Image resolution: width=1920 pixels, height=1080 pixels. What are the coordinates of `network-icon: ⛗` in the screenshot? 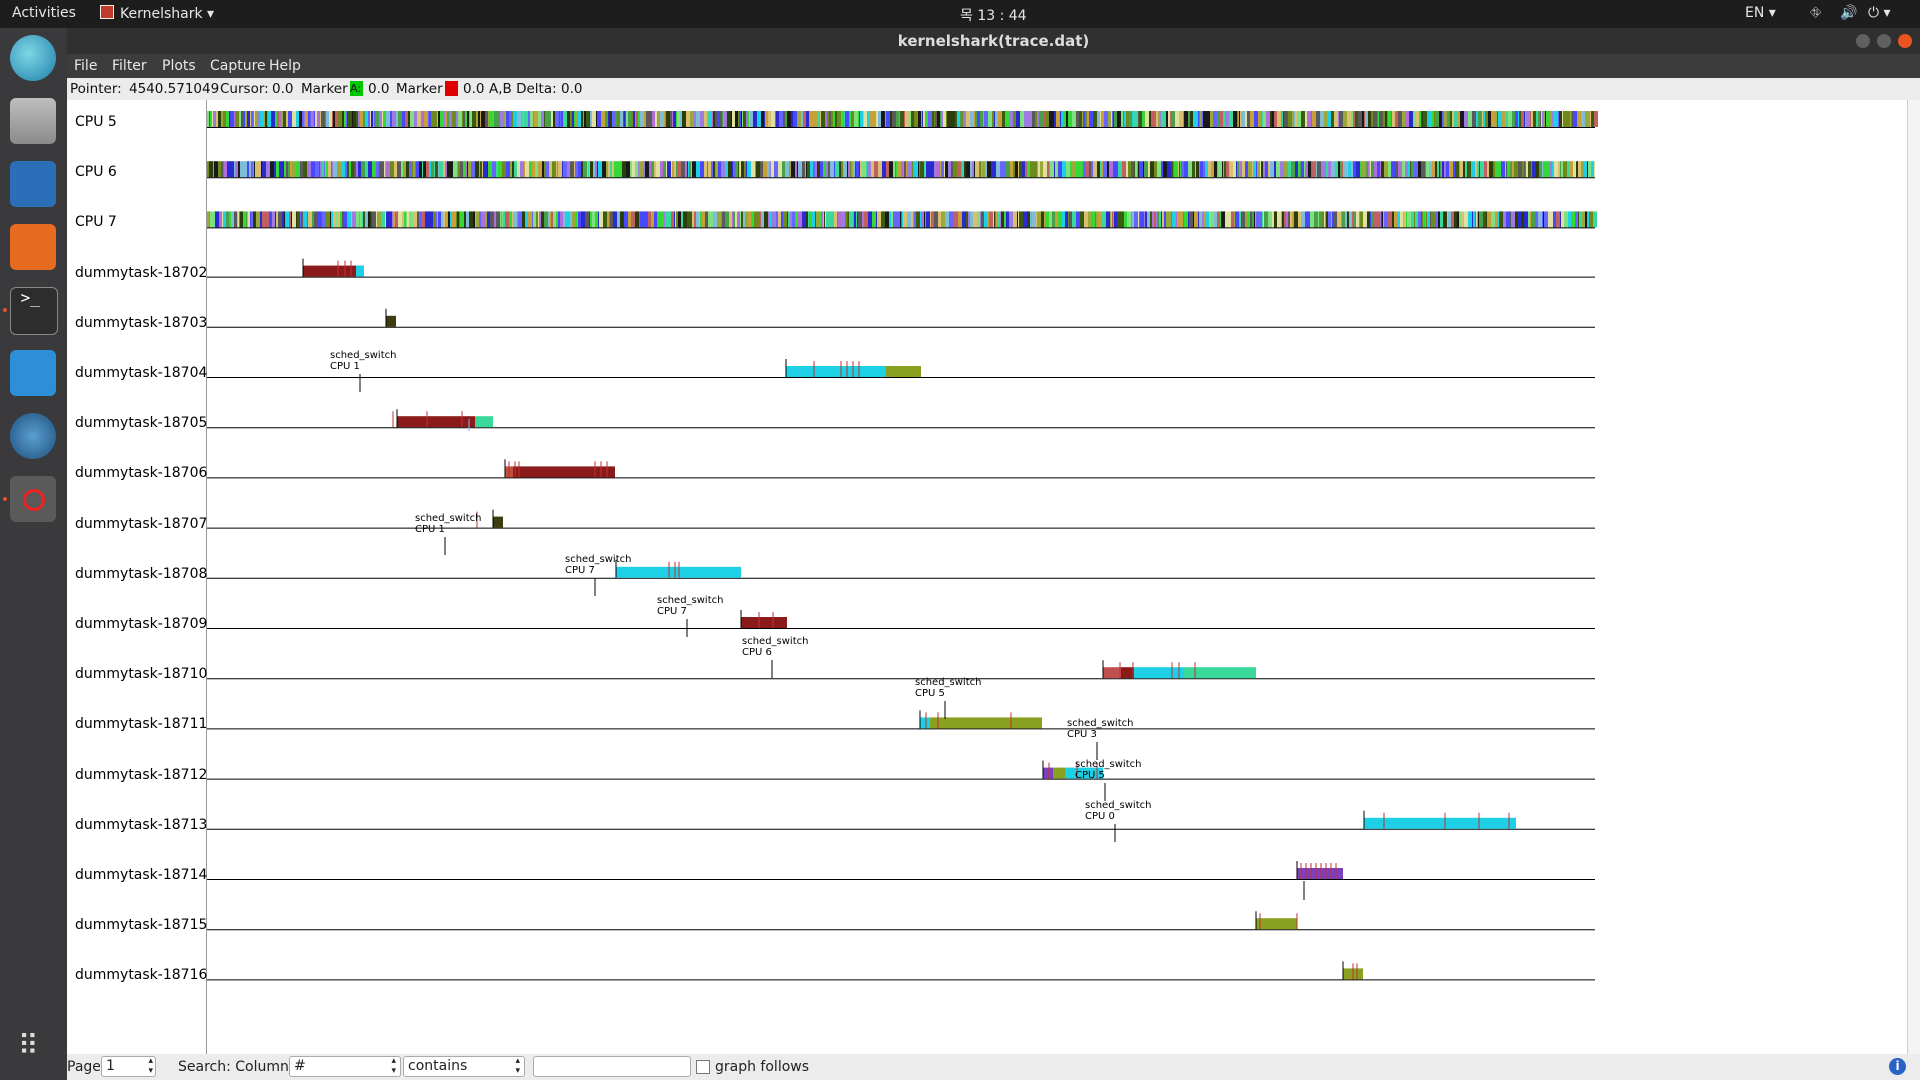 It's located at (1816, 13).